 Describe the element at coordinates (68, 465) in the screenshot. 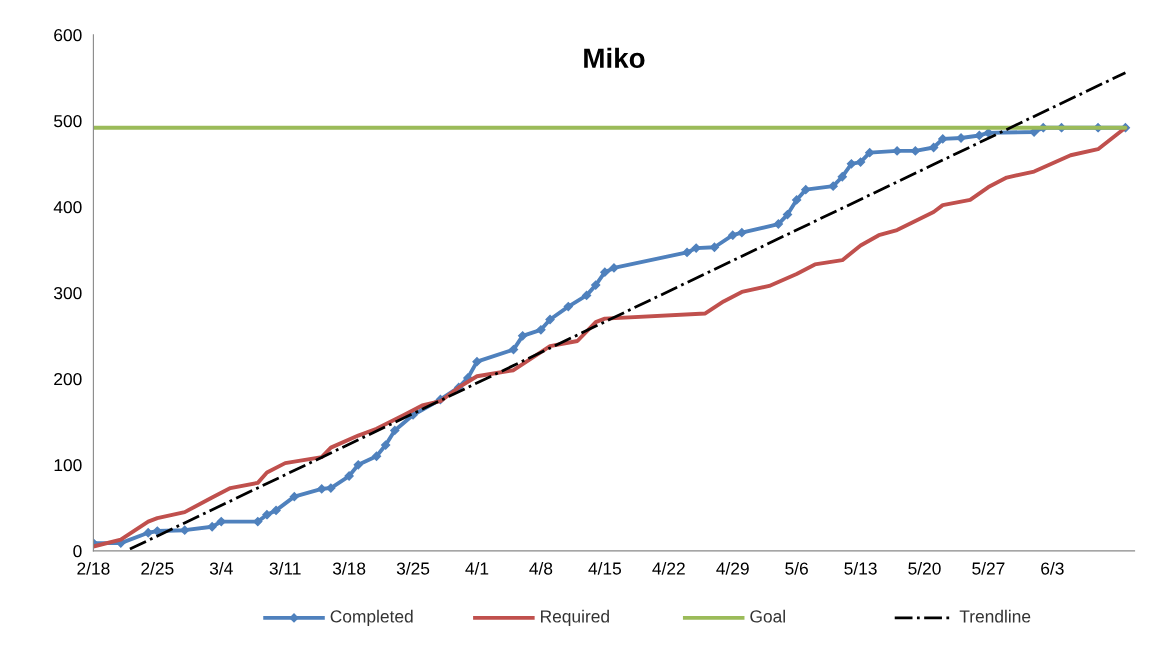

I see `y-tick-label: 100` at that location.